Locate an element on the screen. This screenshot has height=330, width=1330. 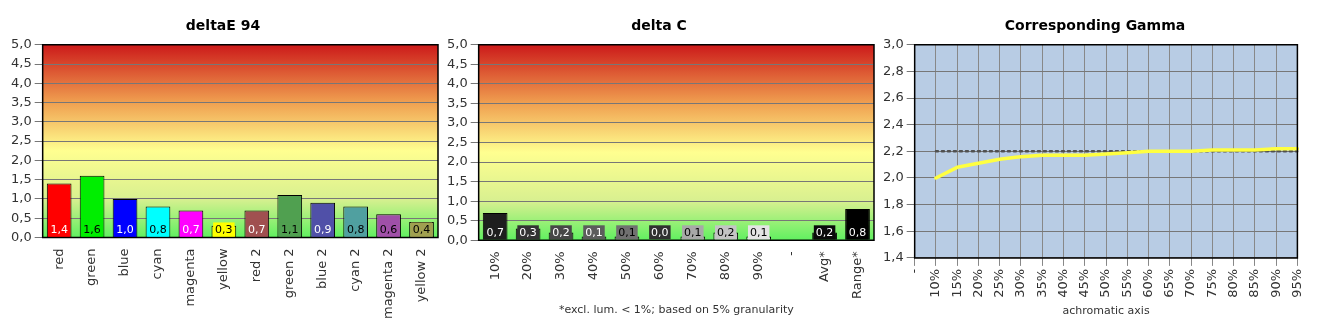
data-label: 0,9 is located at coordinates (322, 229).